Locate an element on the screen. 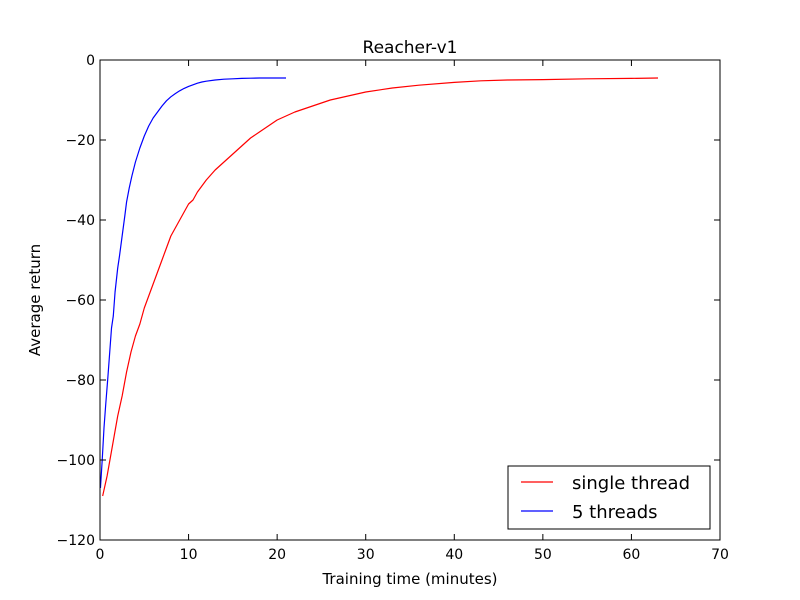  y-tick-label: −100 is located at coordinates (76, 461).